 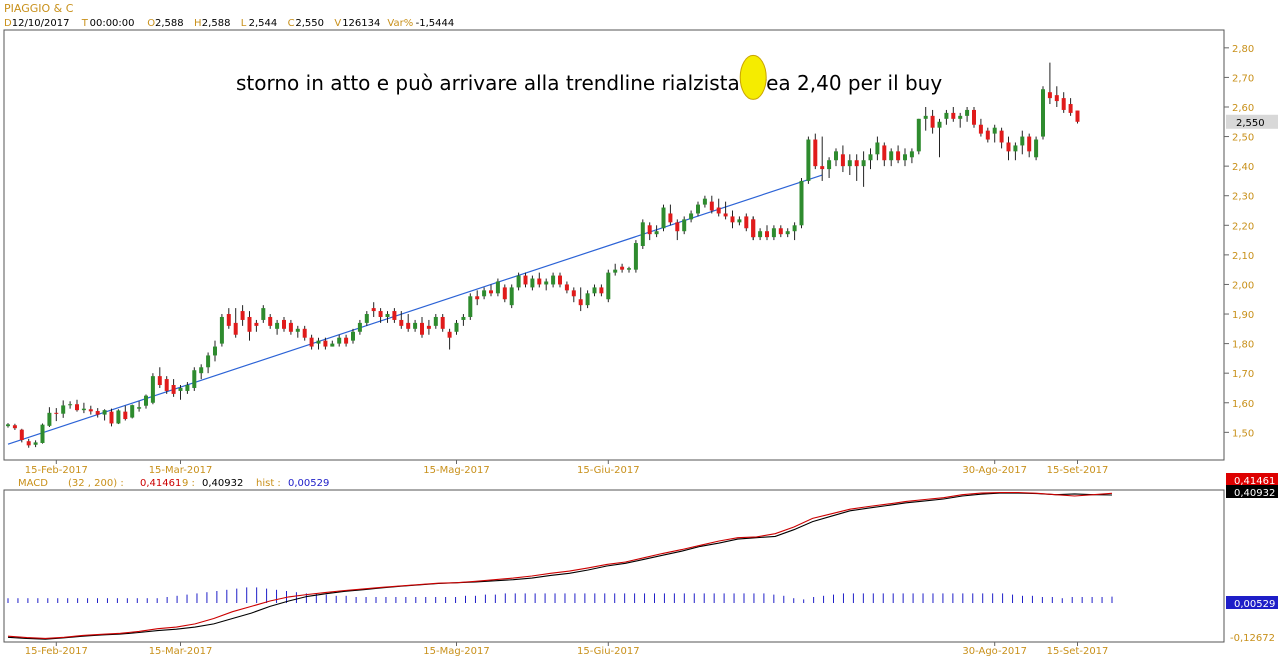 What do you see at coordinates (1078, 470) in the screenshot?
I see `time-tick-label: 15-Set-2017` at bounding box center [1078, 470].